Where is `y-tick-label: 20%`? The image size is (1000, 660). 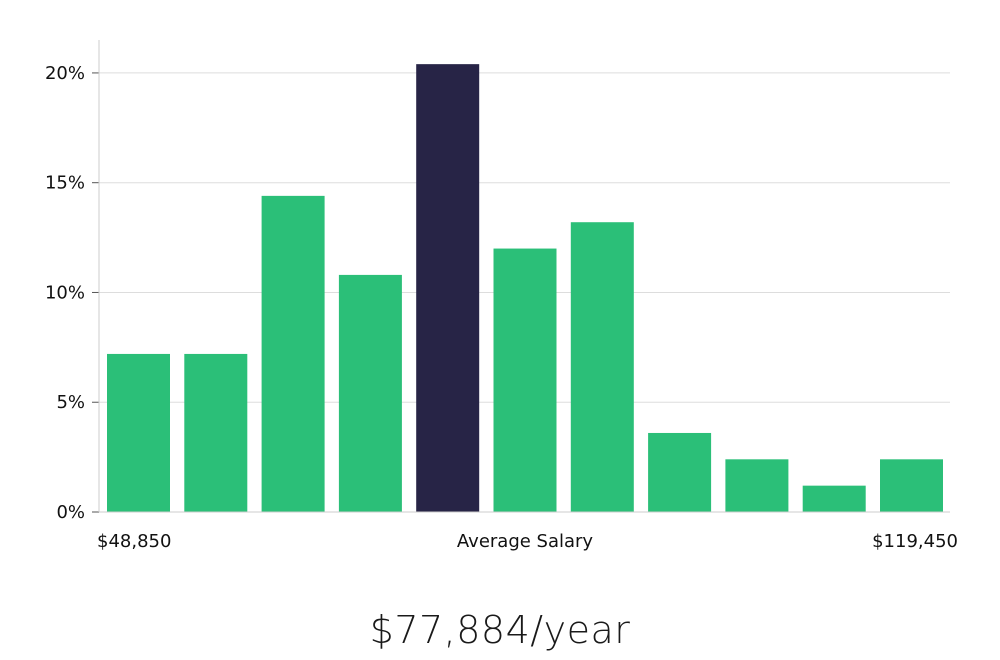 y-tick-label: 20% is located at coordinates (65, 73).